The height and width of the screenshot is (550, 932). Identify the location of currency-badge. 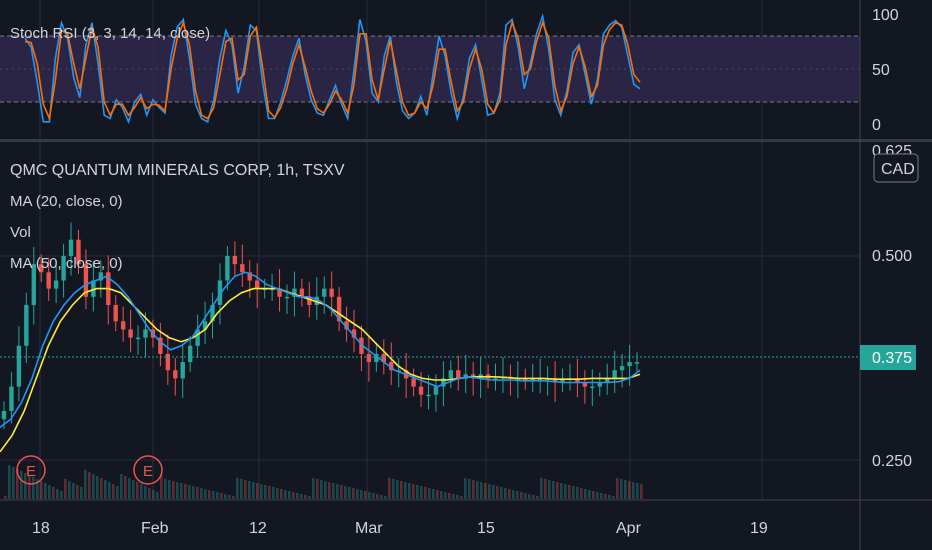
(896, 168).